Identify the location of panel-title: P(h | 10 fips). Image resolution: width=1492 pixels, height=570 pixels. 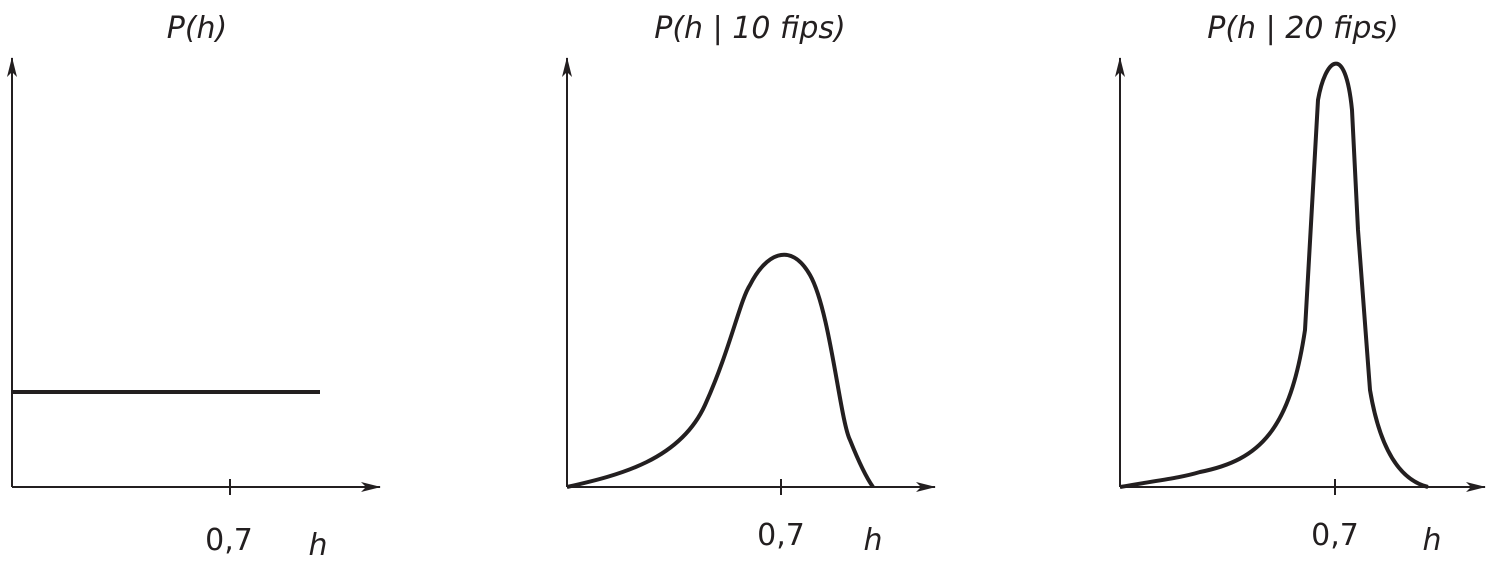
(749, 28).